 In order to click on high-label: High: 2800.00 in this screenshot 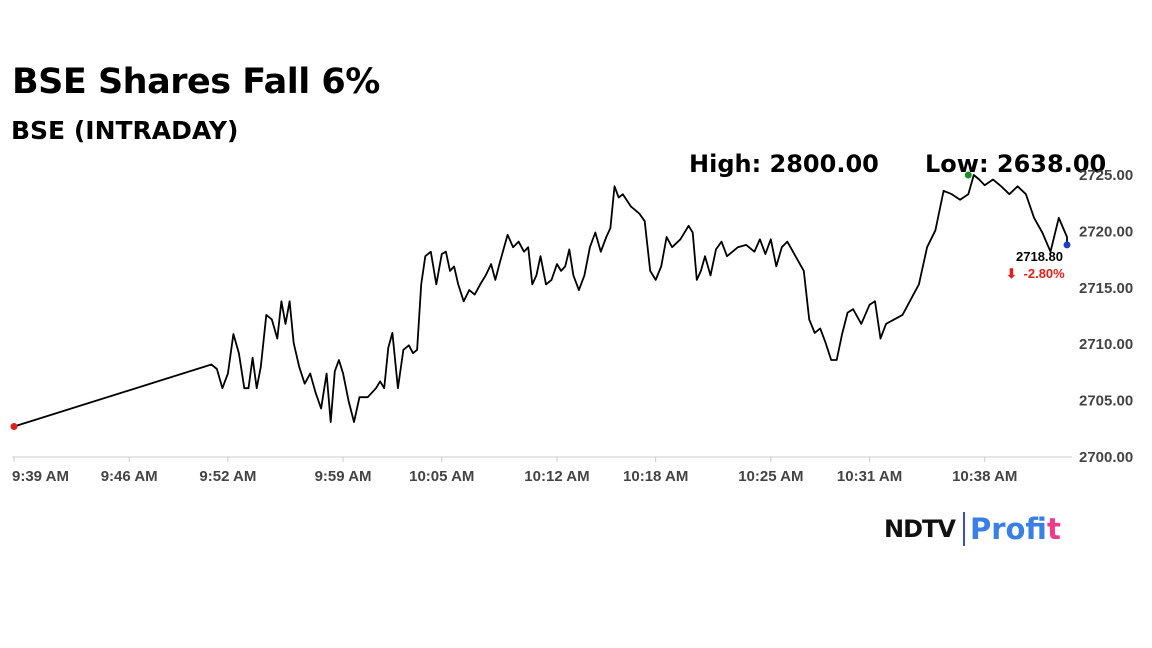, I will do `click(784, 164)`.